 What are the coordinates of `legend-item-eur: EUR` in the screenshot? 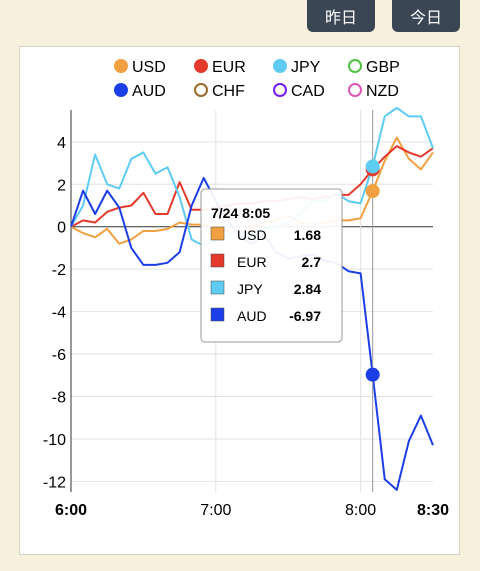 It's located at (220, 67).